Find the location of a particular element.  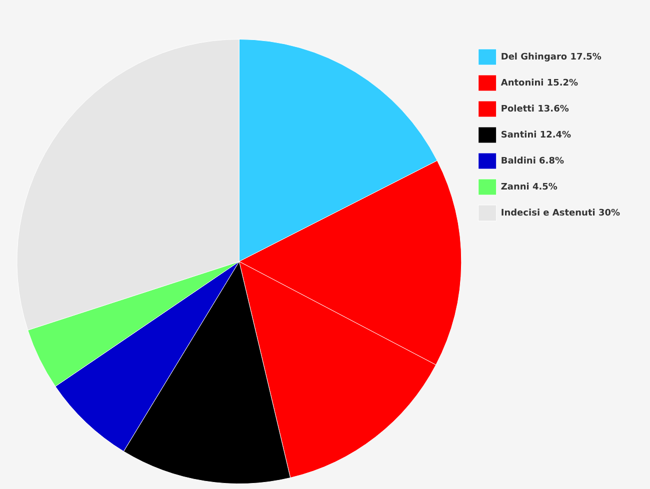

legend-label: Santini 12.4% is located at coordinates (536, 135).